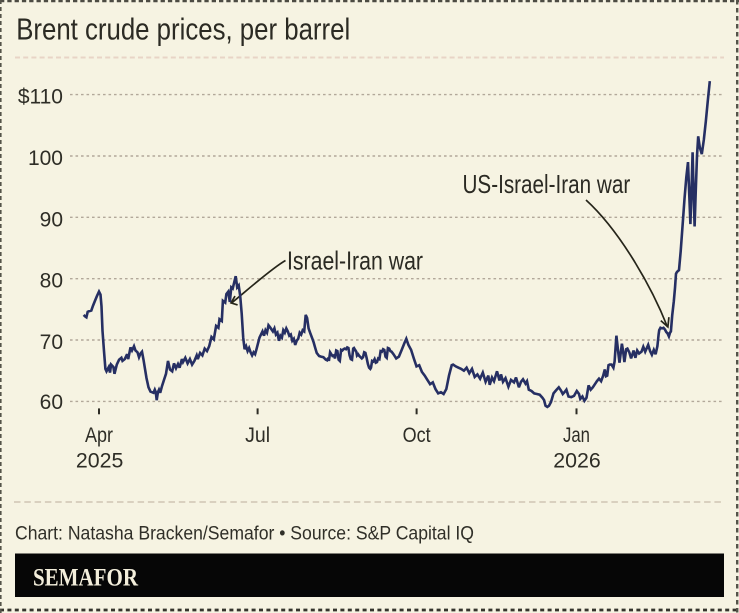 The height and width of the screenshot is (613, 739). Describe the element at coordinates (45, 158) in the screenshot. I see `svg-text: 100` at that location.